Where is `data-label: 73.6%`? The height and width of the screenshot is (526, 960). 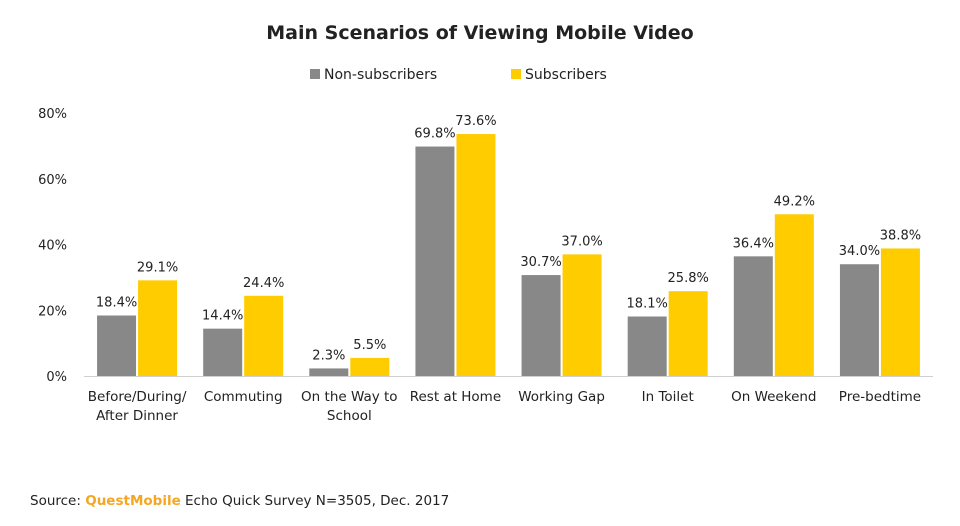 data-label: 73.6% is located at coordinates (475, 121).